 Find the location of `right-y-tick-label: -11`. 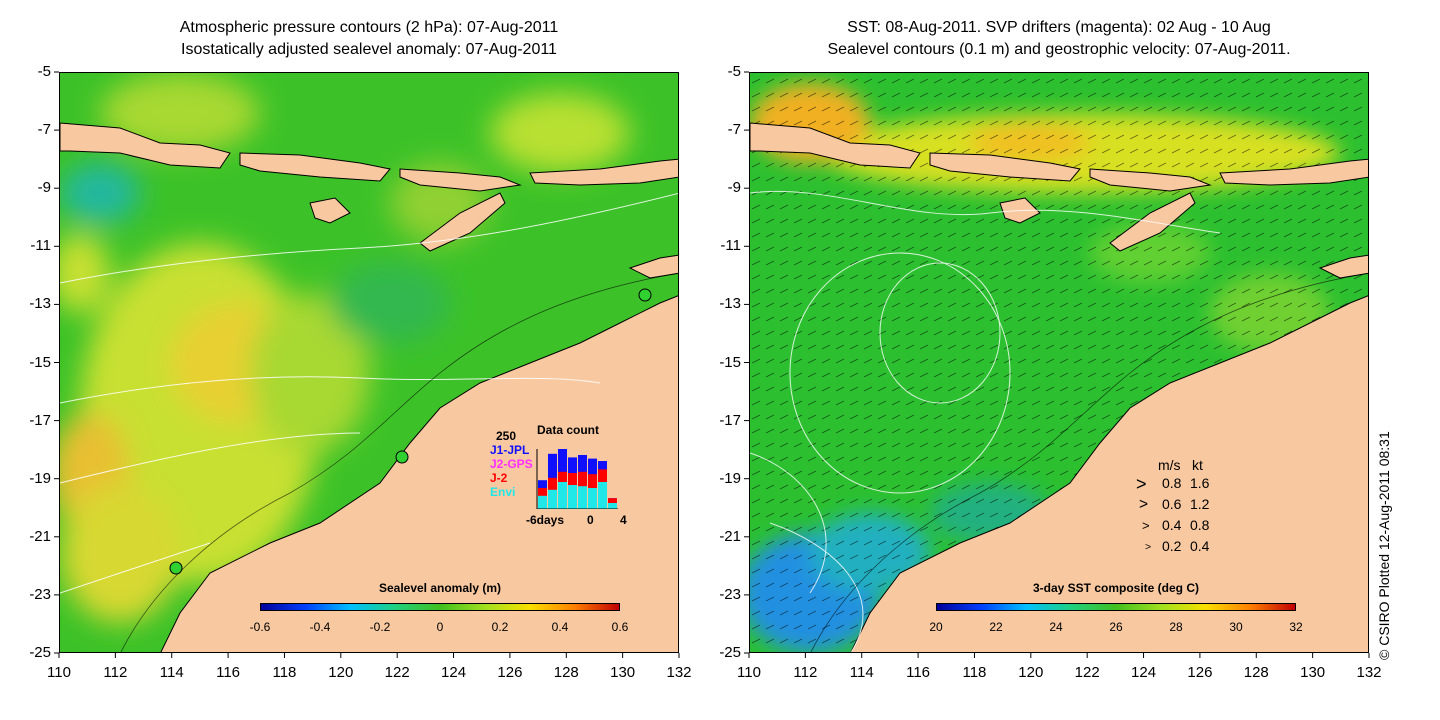

right-y-tick-label: -11 is located at coordinates (730, 246).